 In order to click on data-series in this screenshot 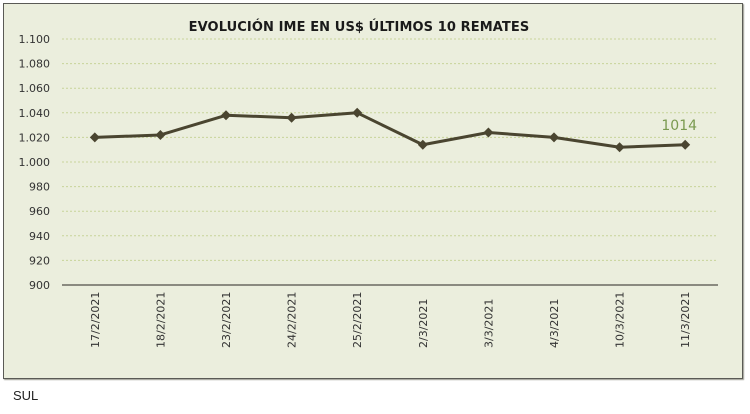, I will do `click(390, 130)`.